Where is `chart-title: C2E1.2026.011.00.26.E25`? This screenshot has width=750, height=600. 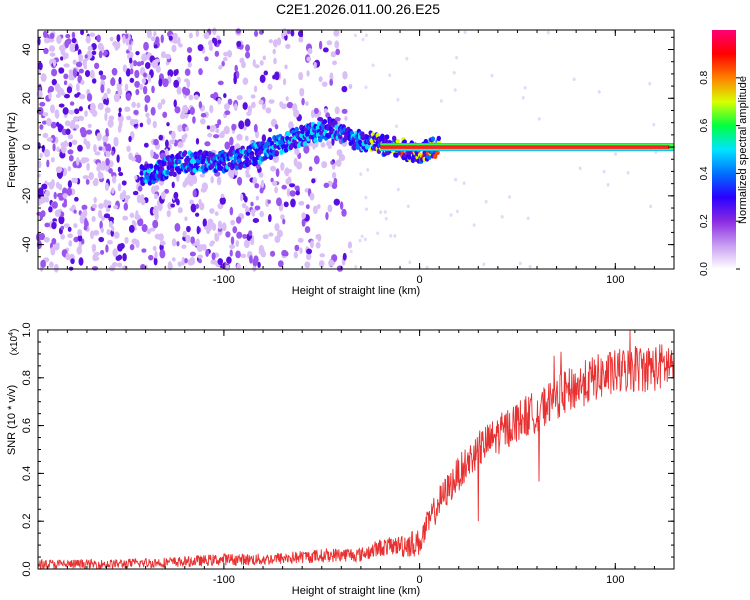 chart-title: C2E1.2026.011.00.26.E25 is located at coordinates (358, 9).